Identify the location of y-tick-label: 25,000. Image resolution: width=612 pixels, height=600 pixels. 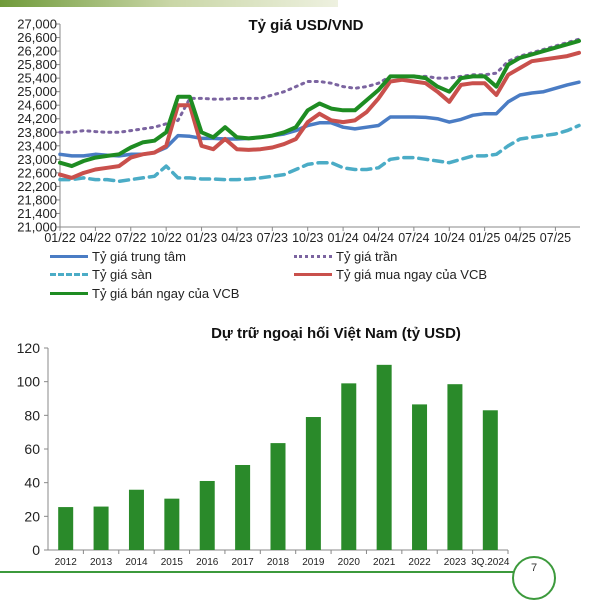
(37, 91).